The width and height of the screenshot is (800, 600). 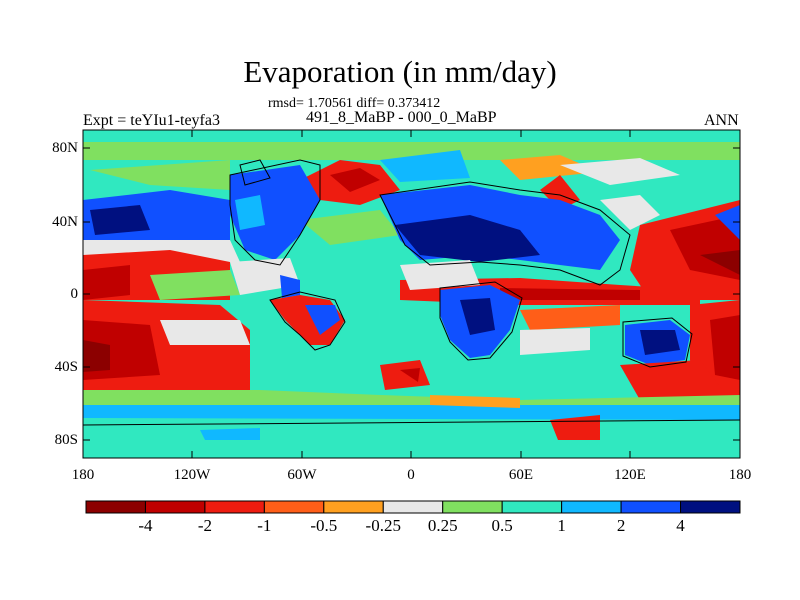 I want to click on lon-label: 120W, so click(x=192, y=475).